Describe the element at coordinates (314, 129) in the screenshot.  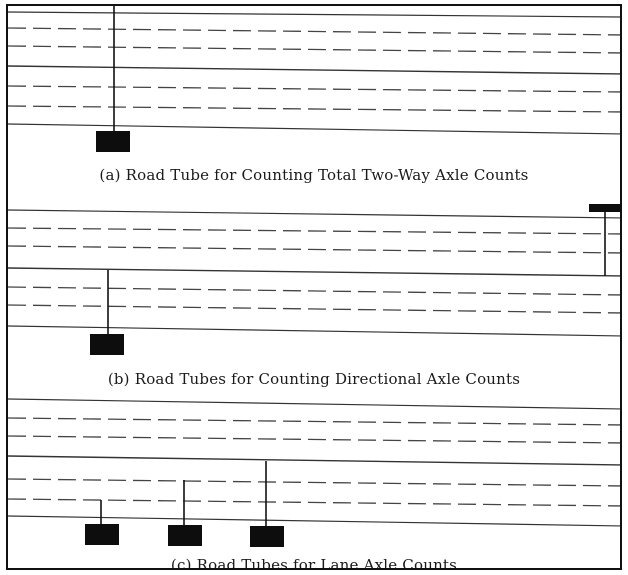
I see `panel-a-road-edge-bottom` at that location.